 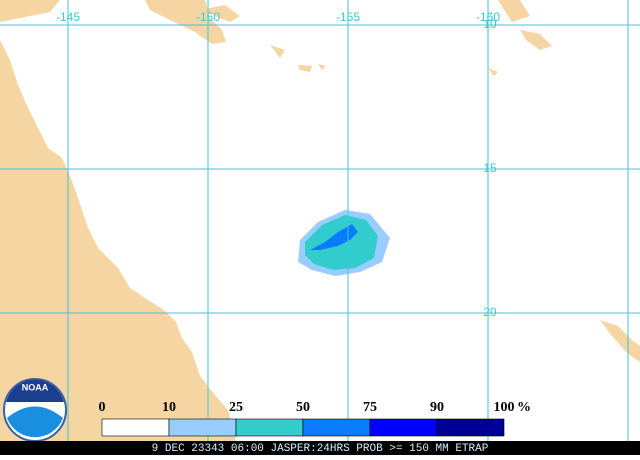 I want to click on legend: 0 10 25 50 75 90 100%, so click(x=315, y=418).